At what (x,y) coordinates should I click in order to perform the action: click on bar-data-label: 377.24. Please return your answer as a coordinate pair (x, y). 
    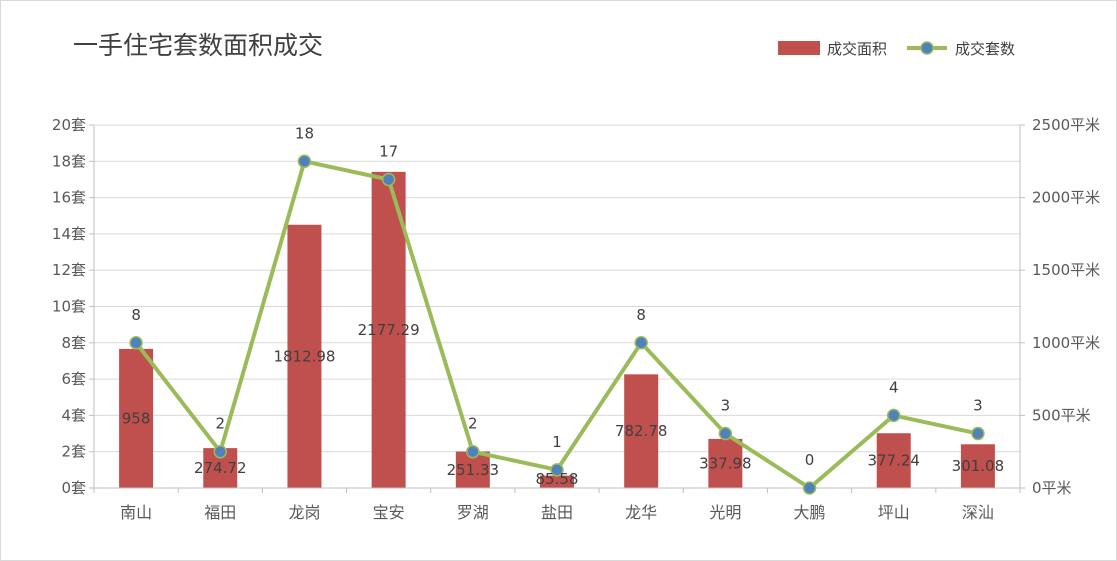
    Looking at the image, I should click on (893, 461).